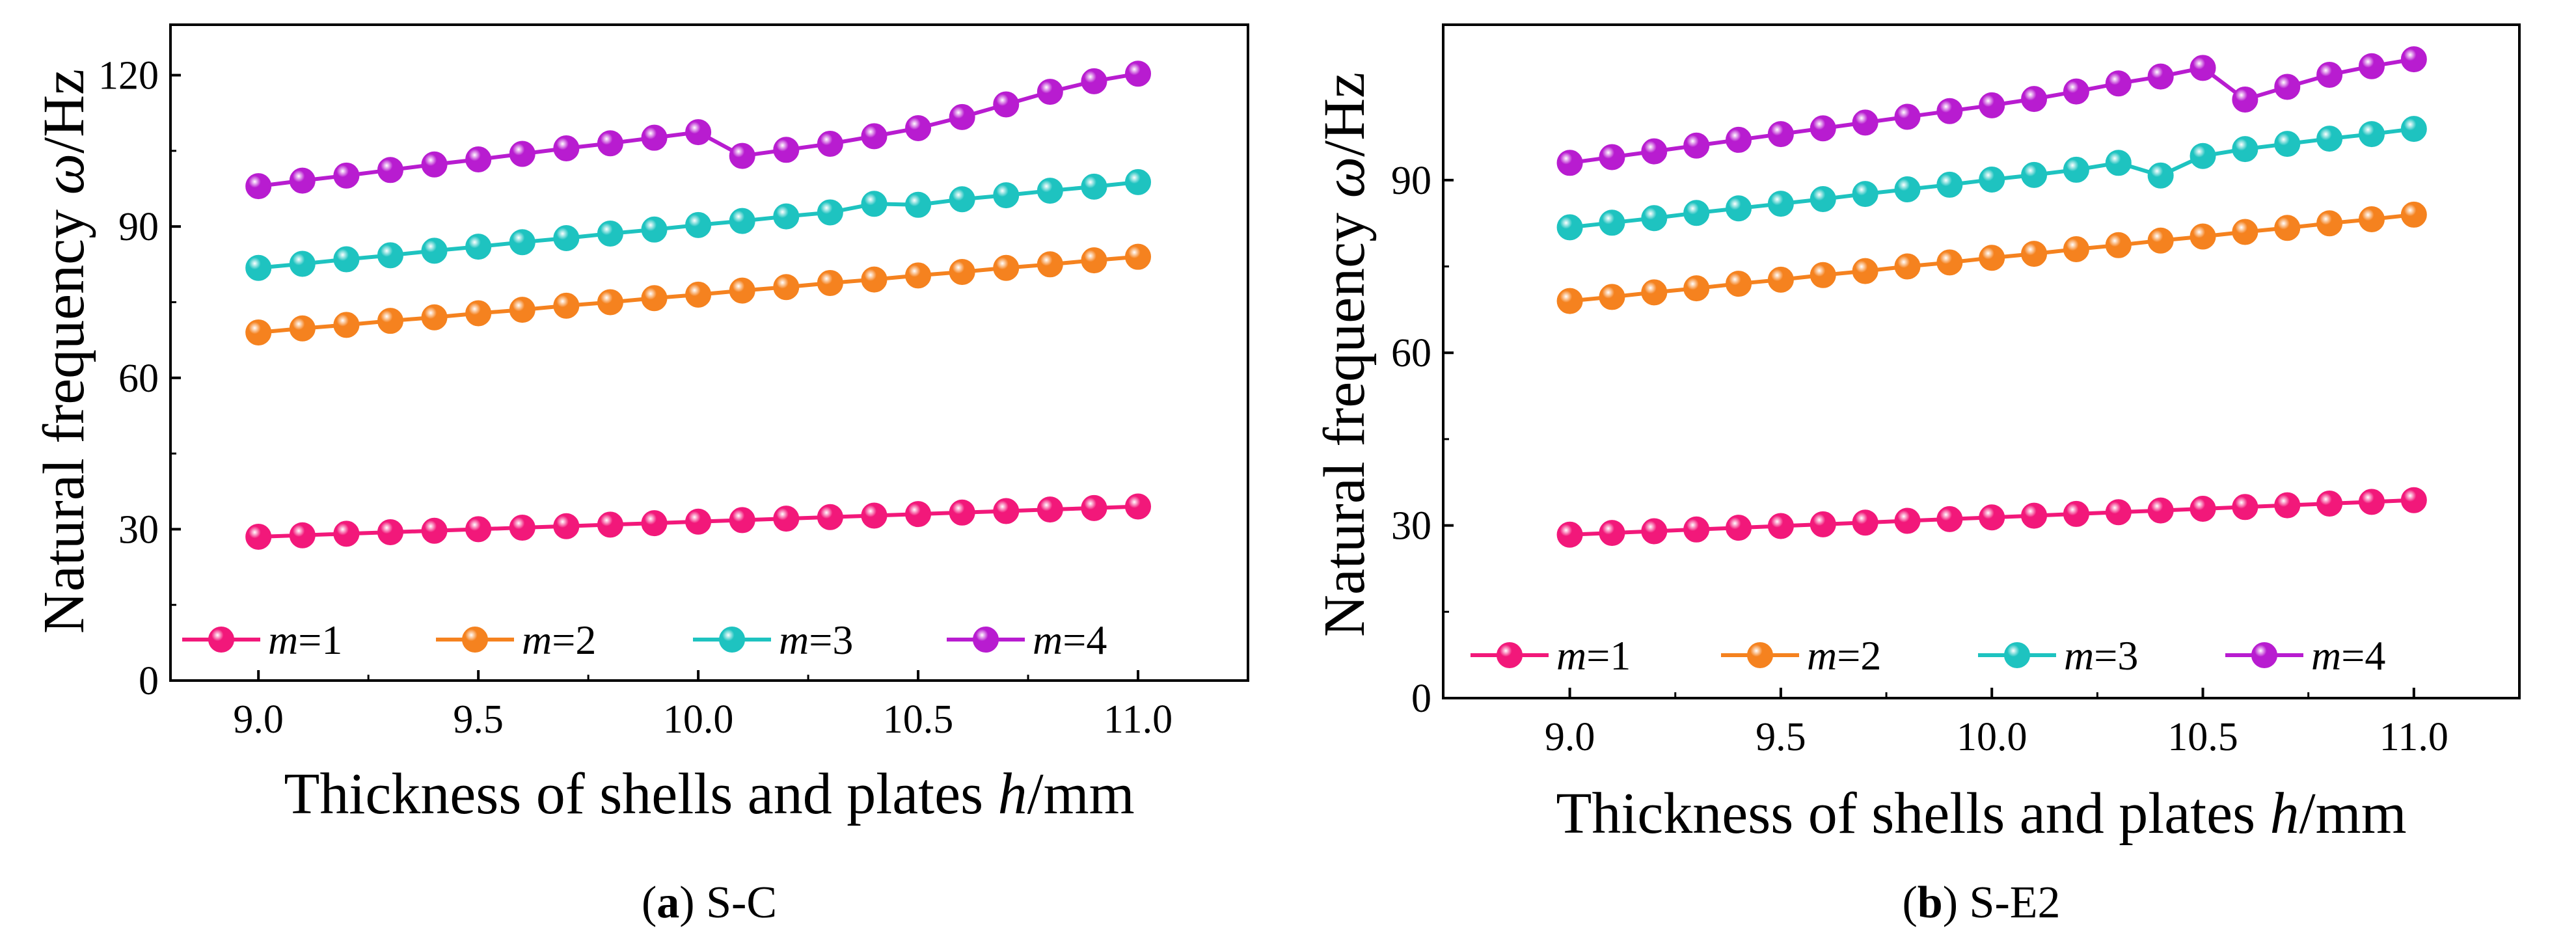 The width and height of the screenshot is (2576, 946). I want to click on x-tick-label: 10.5, so click(918, 720).